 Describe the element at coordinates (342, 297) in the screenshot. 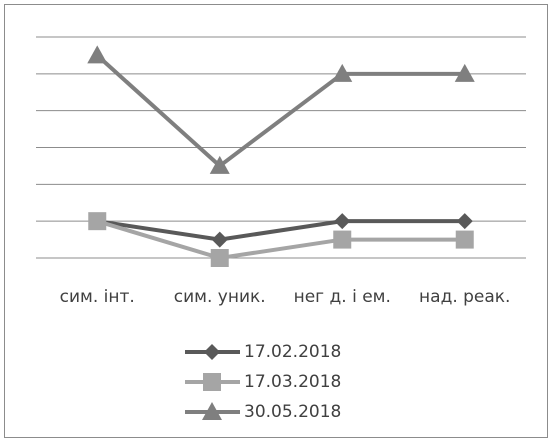

I see `x-tick-label: нег д. і ем.` at that location.